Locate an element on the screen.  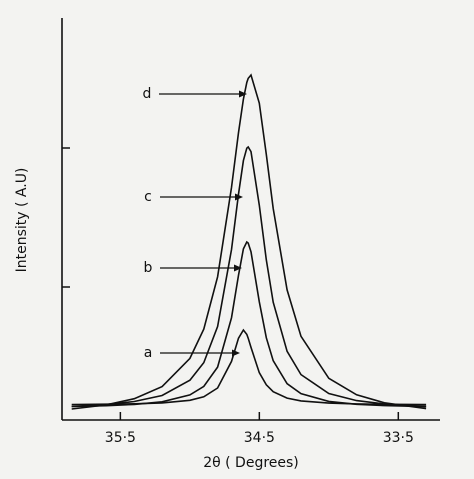
series-label: b is located at coordinates (148, 268).